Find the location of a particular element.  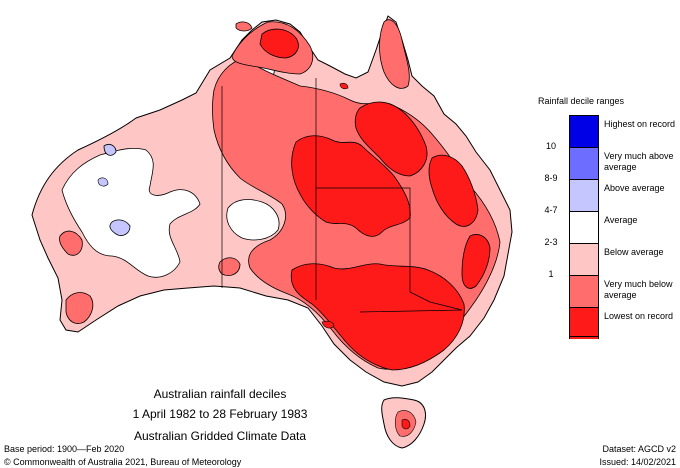

legend-item: Very much above average is located at coordinates (608, 163).